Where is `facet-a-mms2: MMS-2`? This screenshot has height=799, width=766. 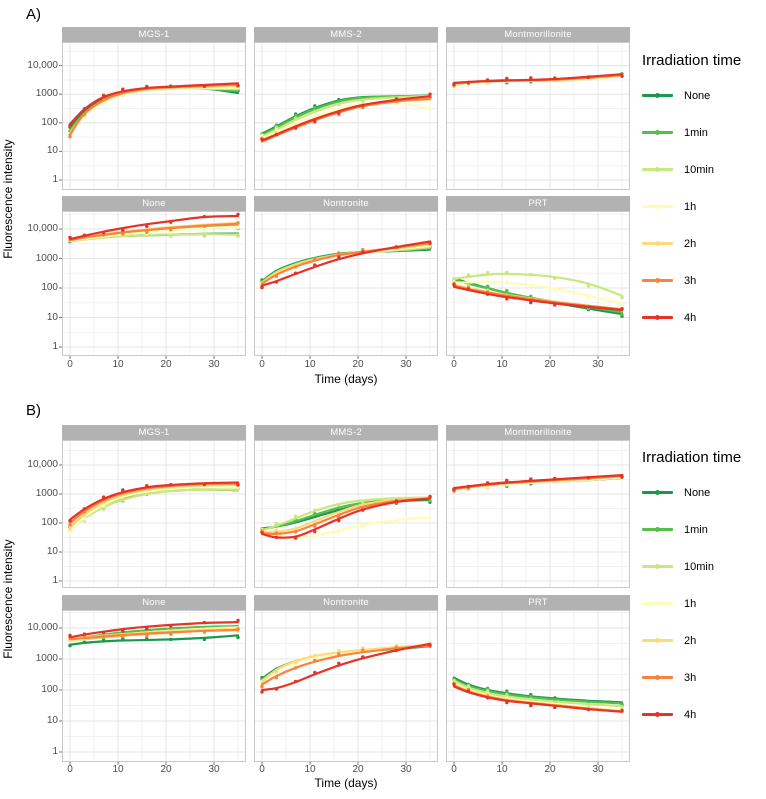 facet-a-mms2: MMS-2 is located at coordinates (346, 108).